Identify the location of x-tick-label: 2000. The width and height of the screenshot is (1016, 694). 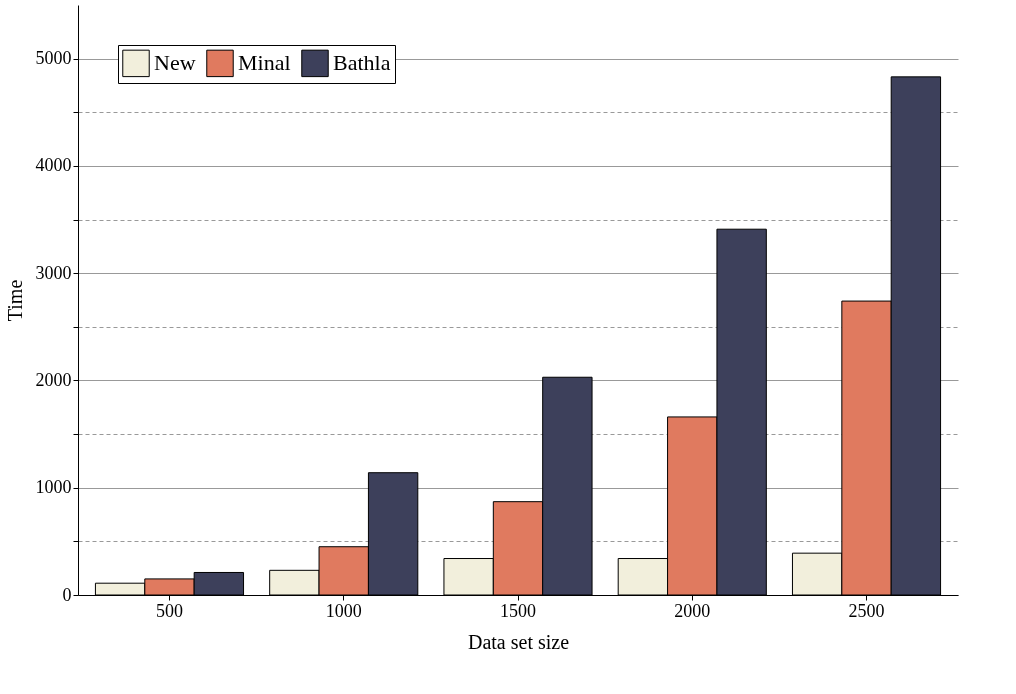
(692, 610).